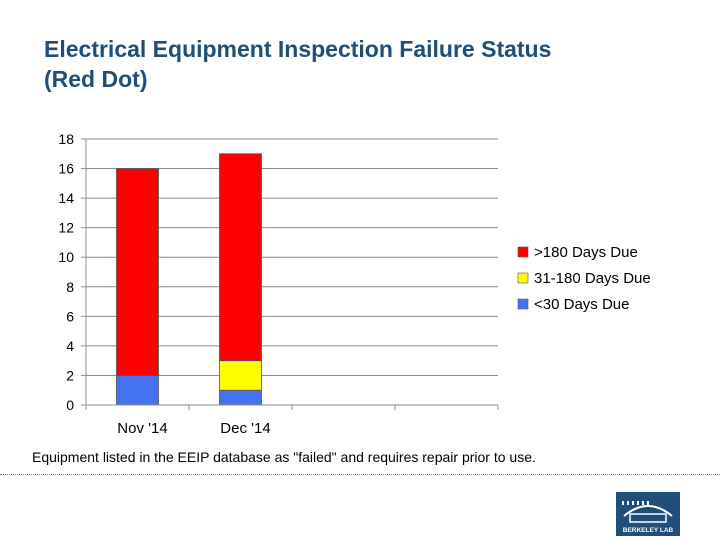 The image size is (720, 540). What do you see at coordinates (66, 228) in the screenshot?
I see `y-tick-label: 12` at bounding box center [66, 228].